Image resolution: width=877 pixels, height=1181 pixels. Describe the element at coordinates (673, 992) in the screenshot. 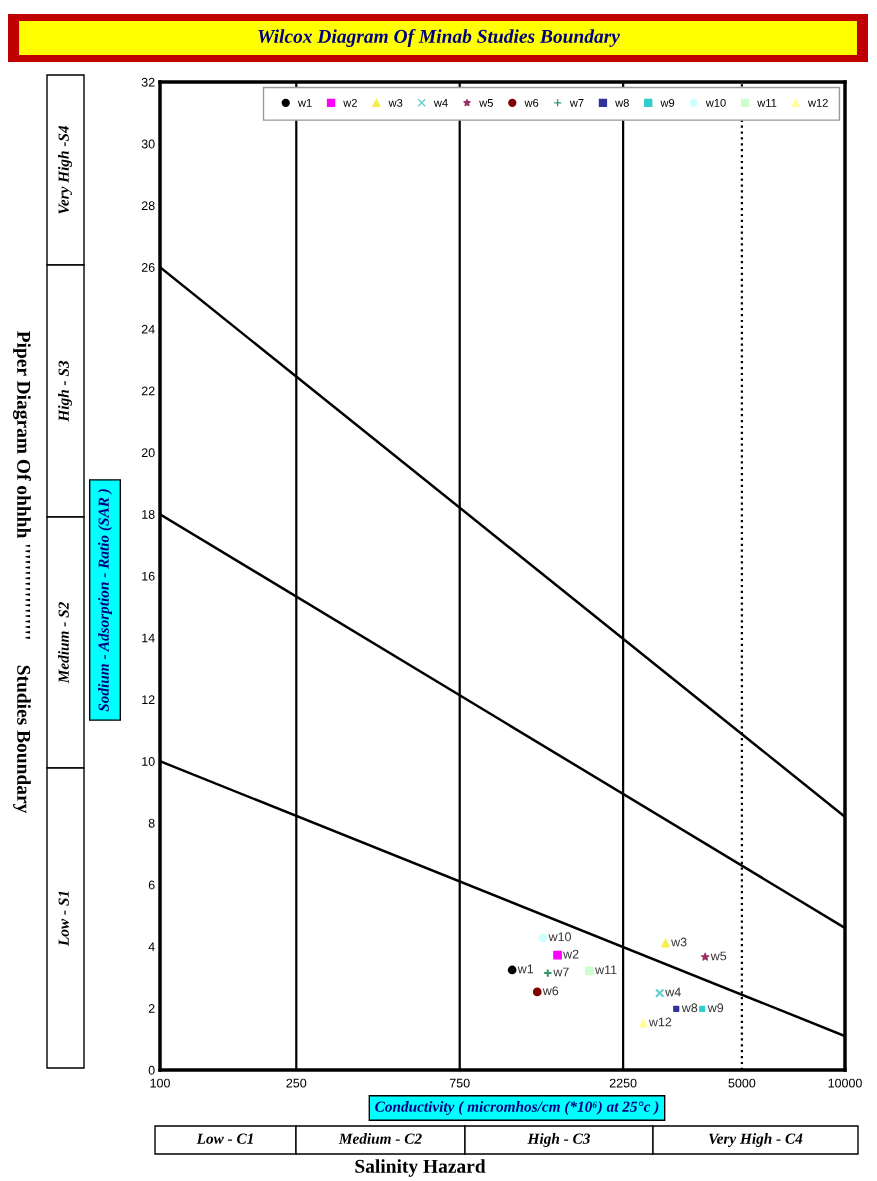

I see `text: w4` at that location.